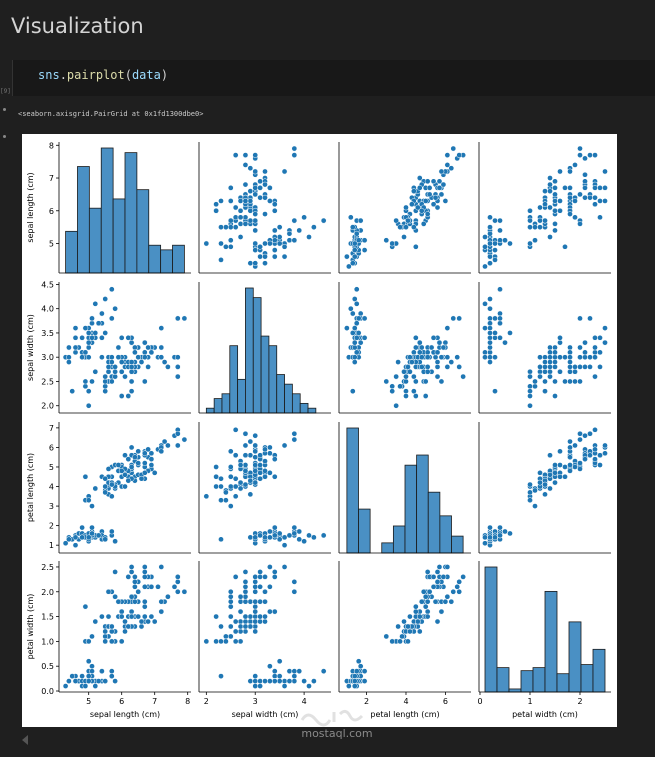  What do you see at coordinates (51, 428) in the screenshot?
I see `y-tick-label: 7` at bounding box center [51, 428].